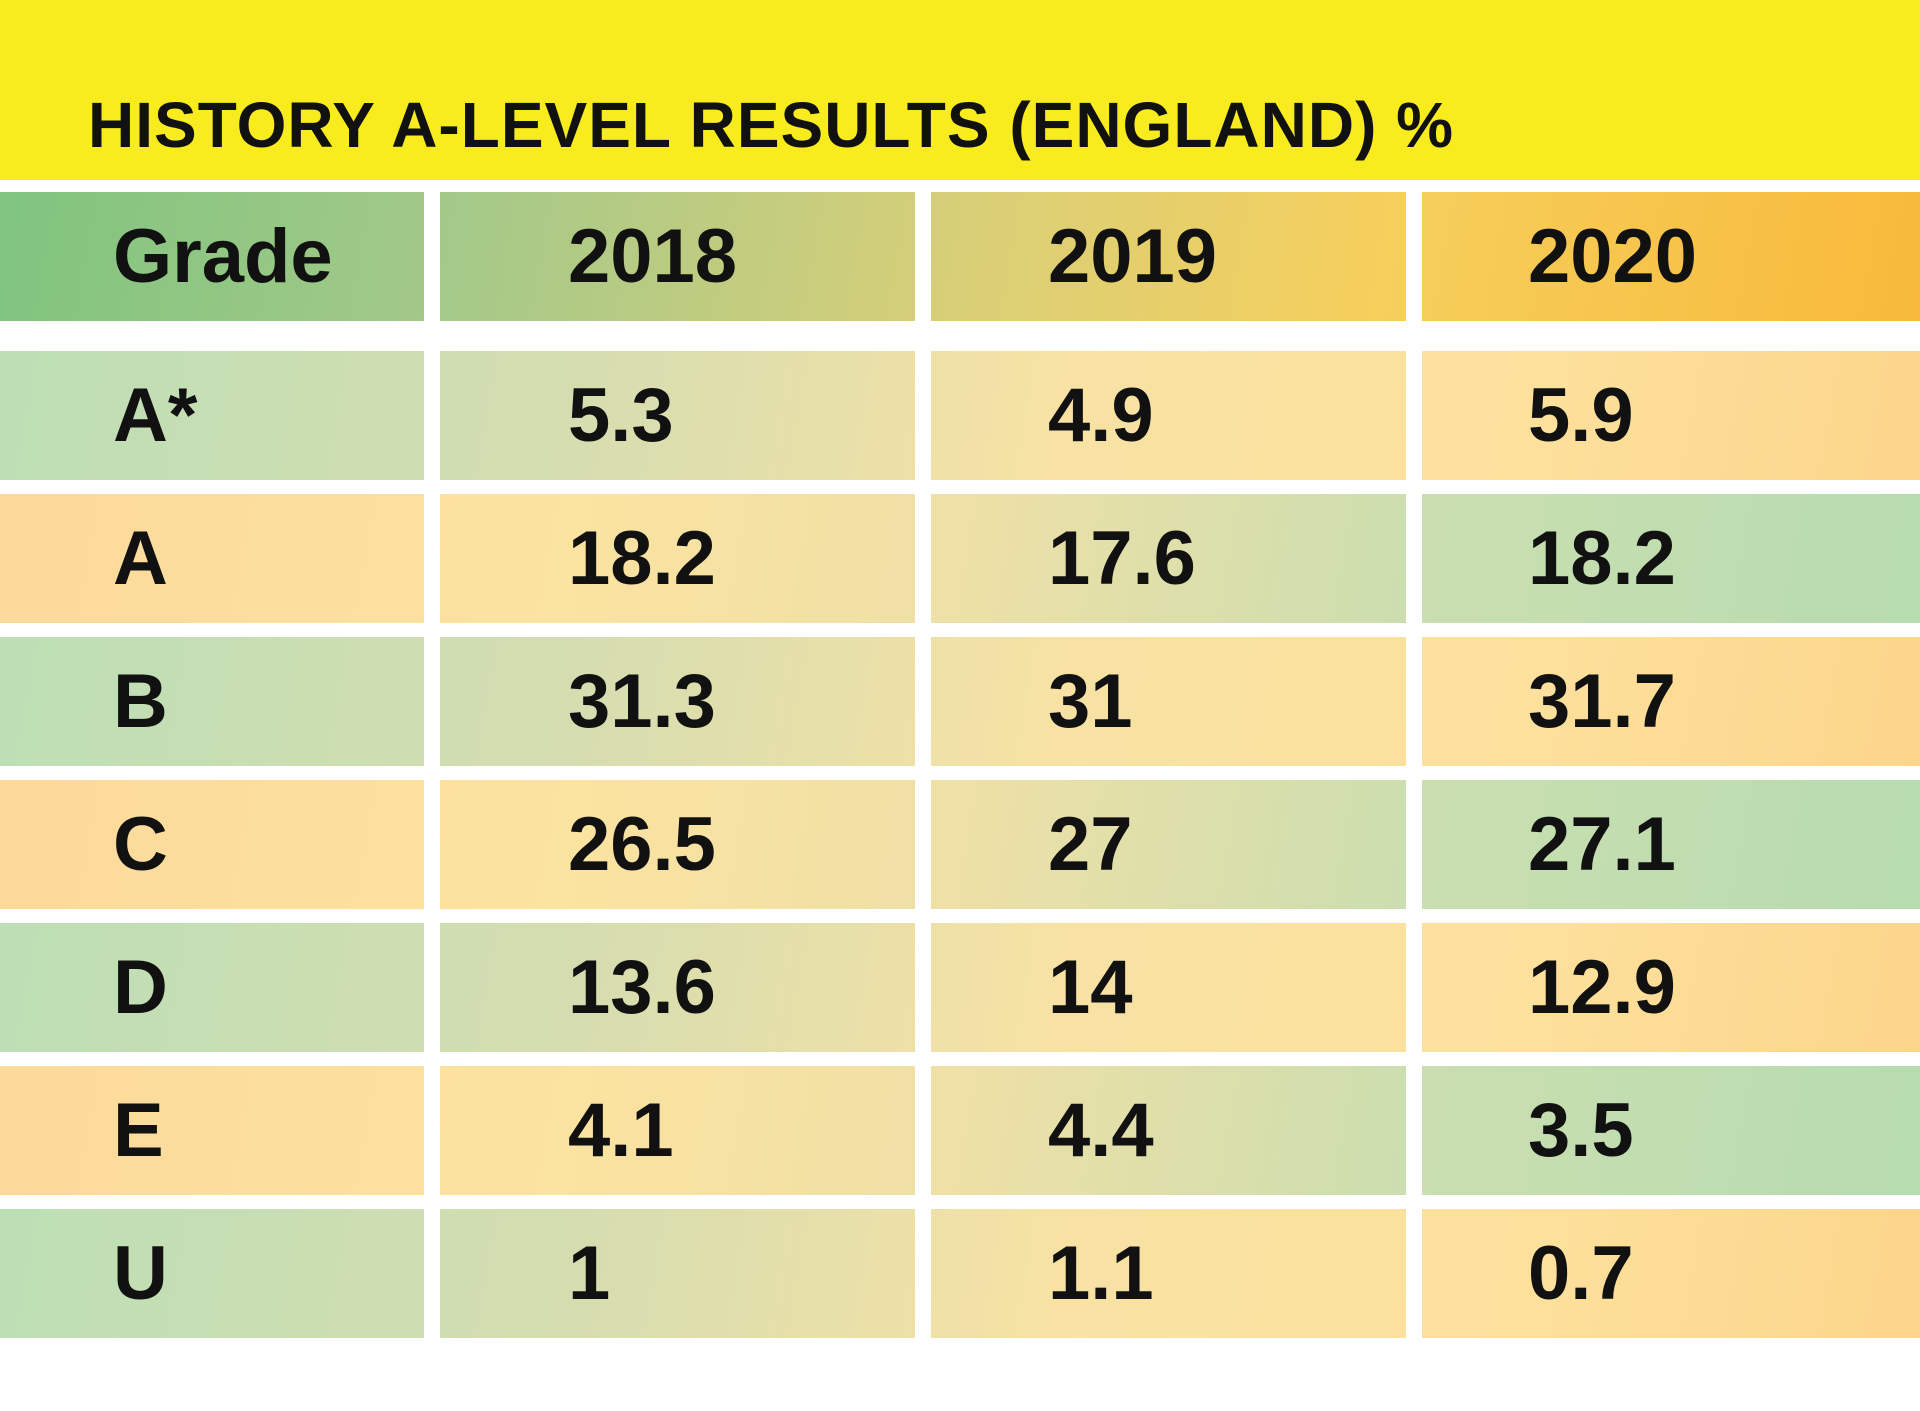  I want to click on table-cell: C, so click(140, 844).